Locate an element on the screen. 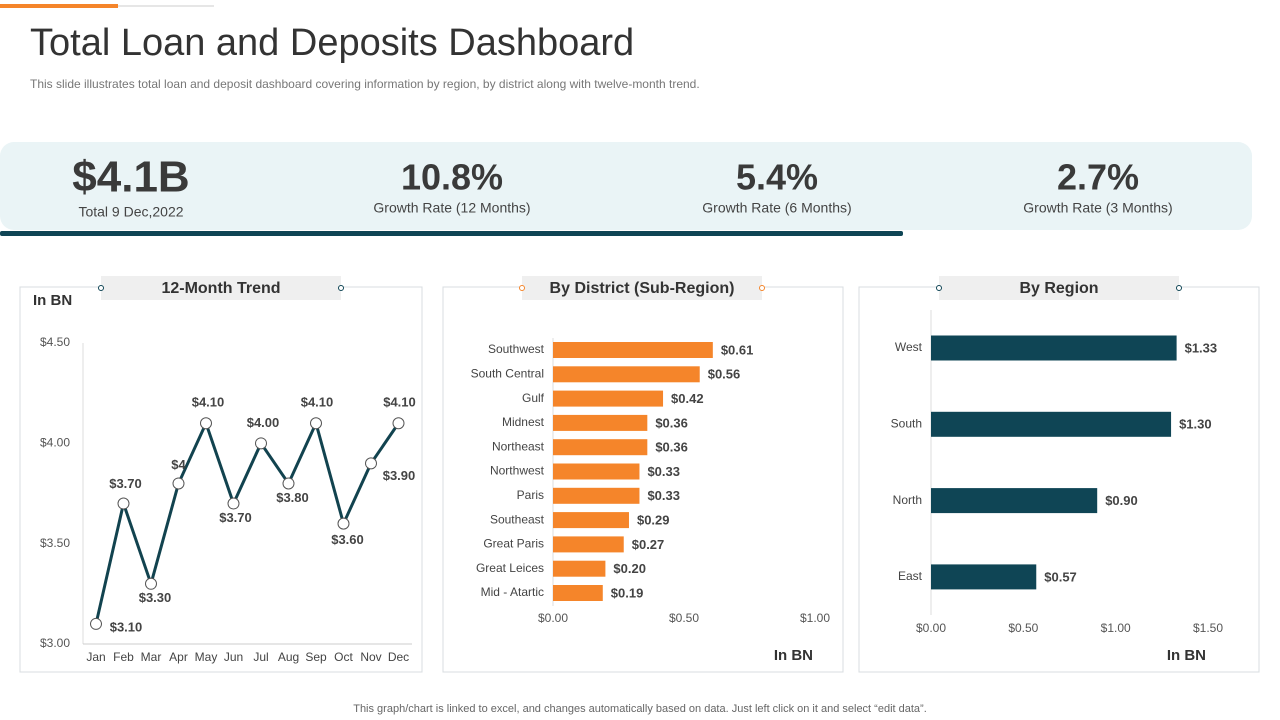  category-label: South is located at coordinates (906, 423).